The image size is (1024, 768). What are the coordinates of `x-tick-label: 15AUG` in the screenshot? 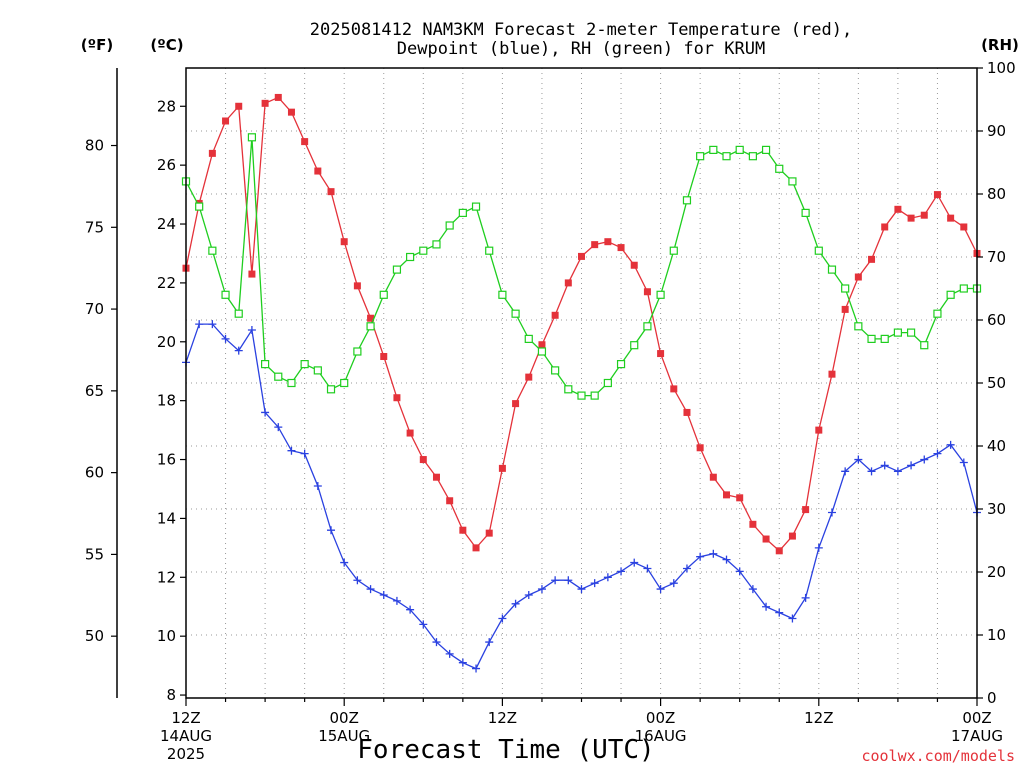 It's located at (344, 736).